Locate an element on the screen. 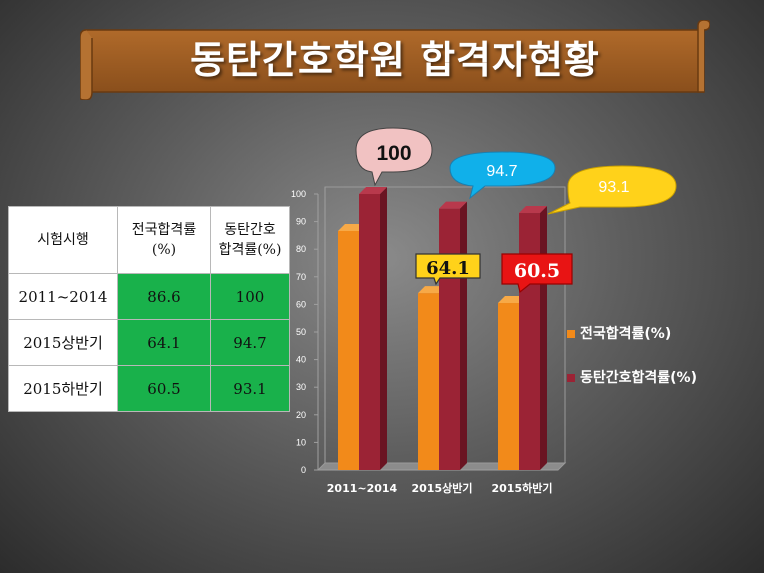 The image size is (764, 573). callout-label: 100 is located at coordinates (393, 153).